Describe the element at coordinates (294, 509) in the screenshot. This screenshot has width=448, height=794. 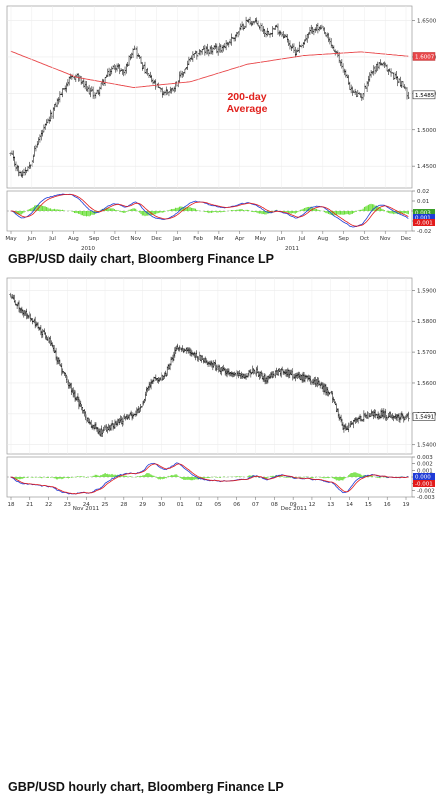
I see `x-month-label: Dec 2011` at that location.